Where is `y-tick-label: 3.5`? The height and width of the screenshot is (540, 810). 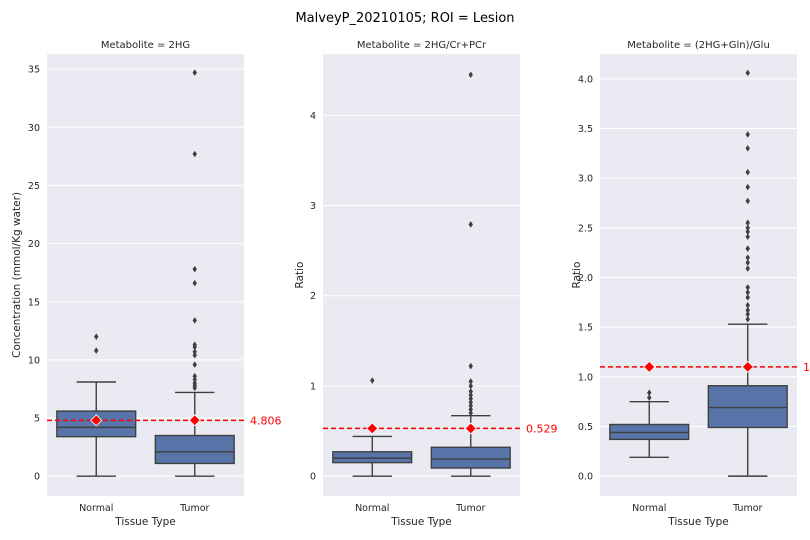
y-tick-label: 3.5 is located at coordinates (585, 129).